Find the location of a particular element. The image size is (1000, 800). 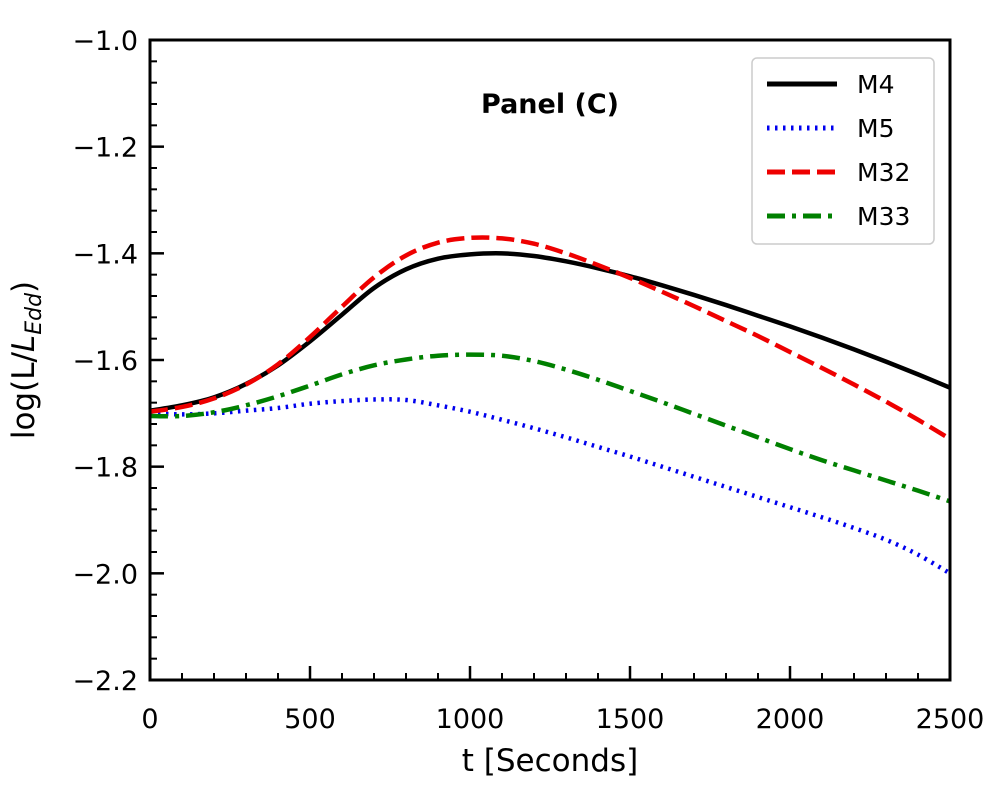

legend-label-m33: M33 is located at coordinates (883, 216).